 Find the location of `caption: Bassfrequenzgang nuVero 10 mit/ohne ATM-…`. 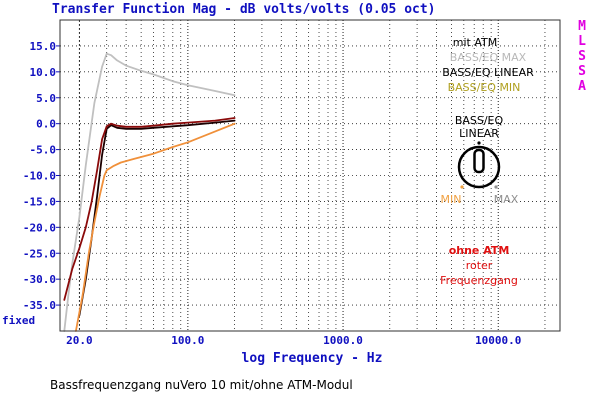

caption: Bassfrequenzgang nuVero 10 mit/ohne ATM-… is located at coordinates (201, 385).